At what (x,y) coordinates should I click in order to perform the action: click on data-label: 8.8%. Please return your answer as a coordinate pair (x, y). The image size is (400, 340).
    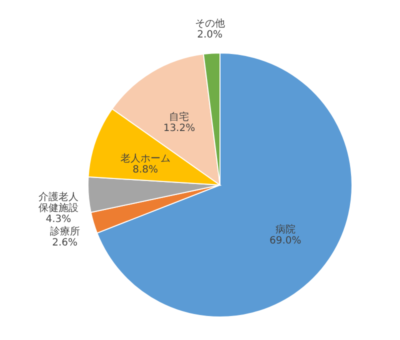
    Looking at the image, I should click on (145, 170).